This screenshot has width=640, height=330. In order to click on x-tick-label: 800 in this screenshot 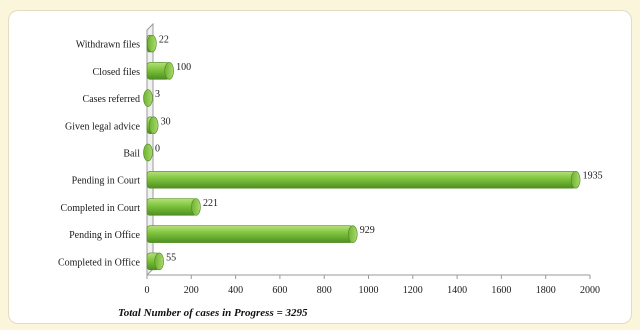, I will do `click(324, 290)`.